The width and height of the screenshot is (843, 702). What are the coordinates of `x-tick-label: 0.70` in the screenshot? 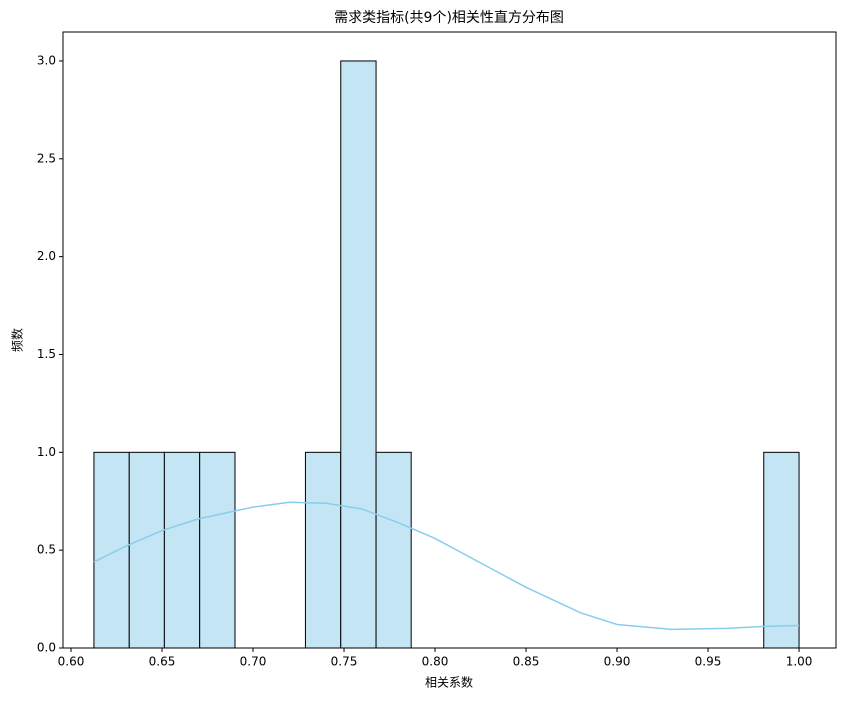 It's located at (253, 662).